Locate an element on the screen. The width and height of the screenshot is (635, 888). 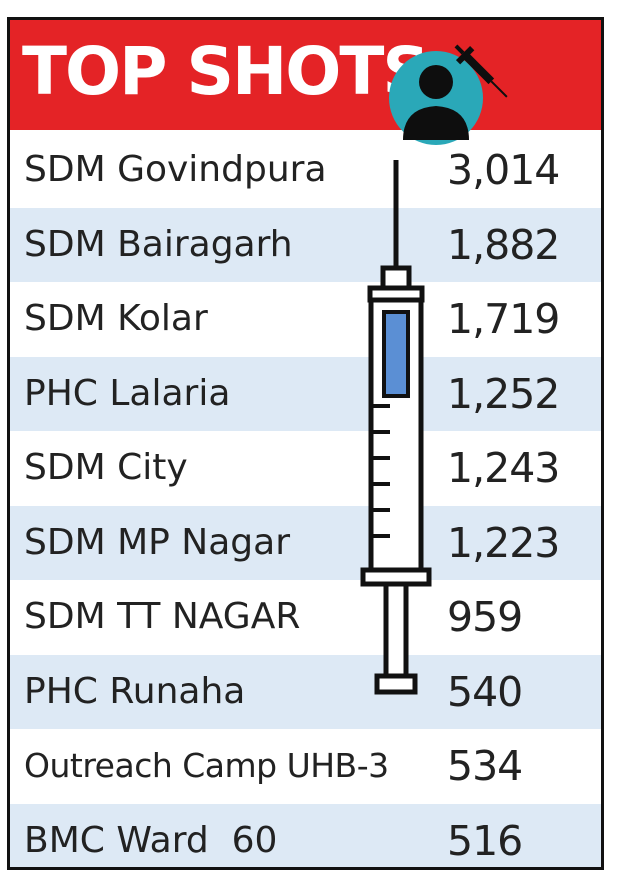
table-row: PHC Lalaria 1,252 is located at coordinates (305, 393).